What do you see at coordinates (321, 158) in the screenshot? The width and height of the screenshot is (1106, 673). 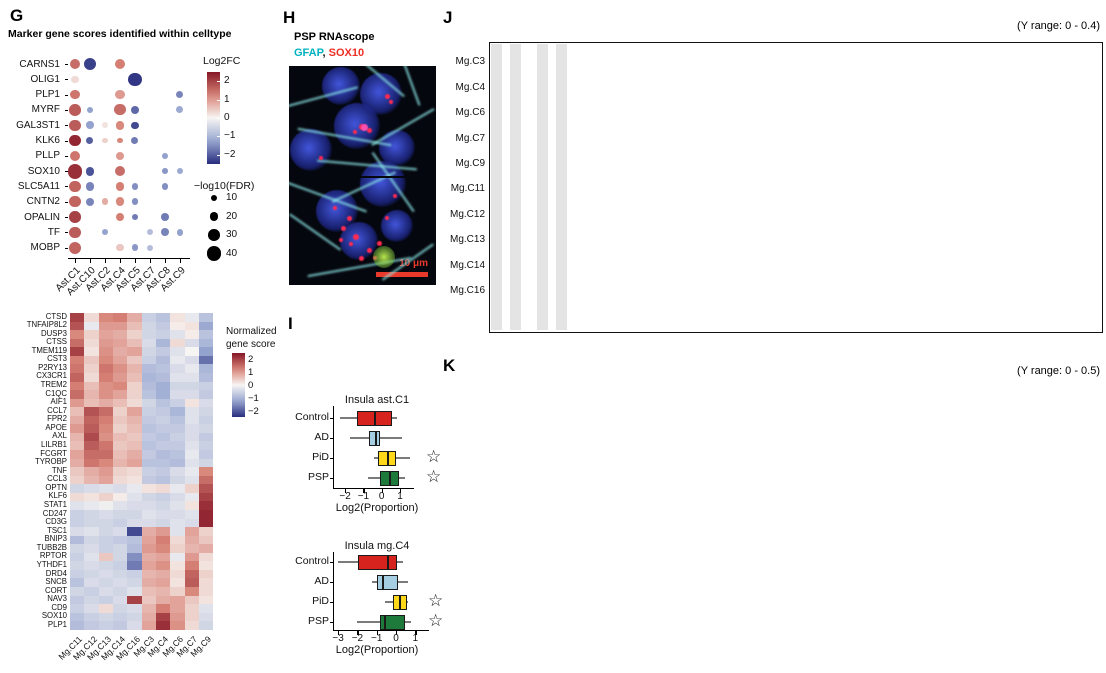 I see `sox10-dot` at bounding box center [321, 158].